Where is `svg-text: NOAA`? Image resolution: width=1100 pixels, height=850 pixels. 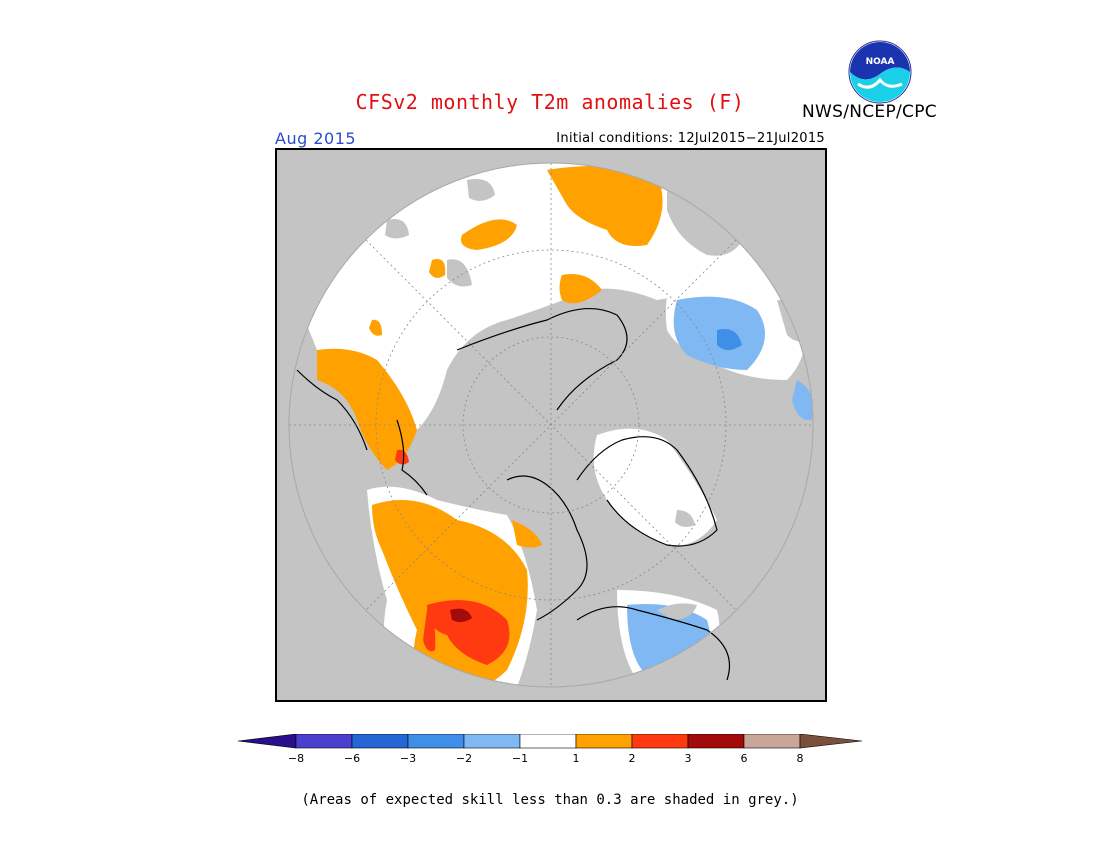
svg-text: NOAA is located at coordinates (880, 62).